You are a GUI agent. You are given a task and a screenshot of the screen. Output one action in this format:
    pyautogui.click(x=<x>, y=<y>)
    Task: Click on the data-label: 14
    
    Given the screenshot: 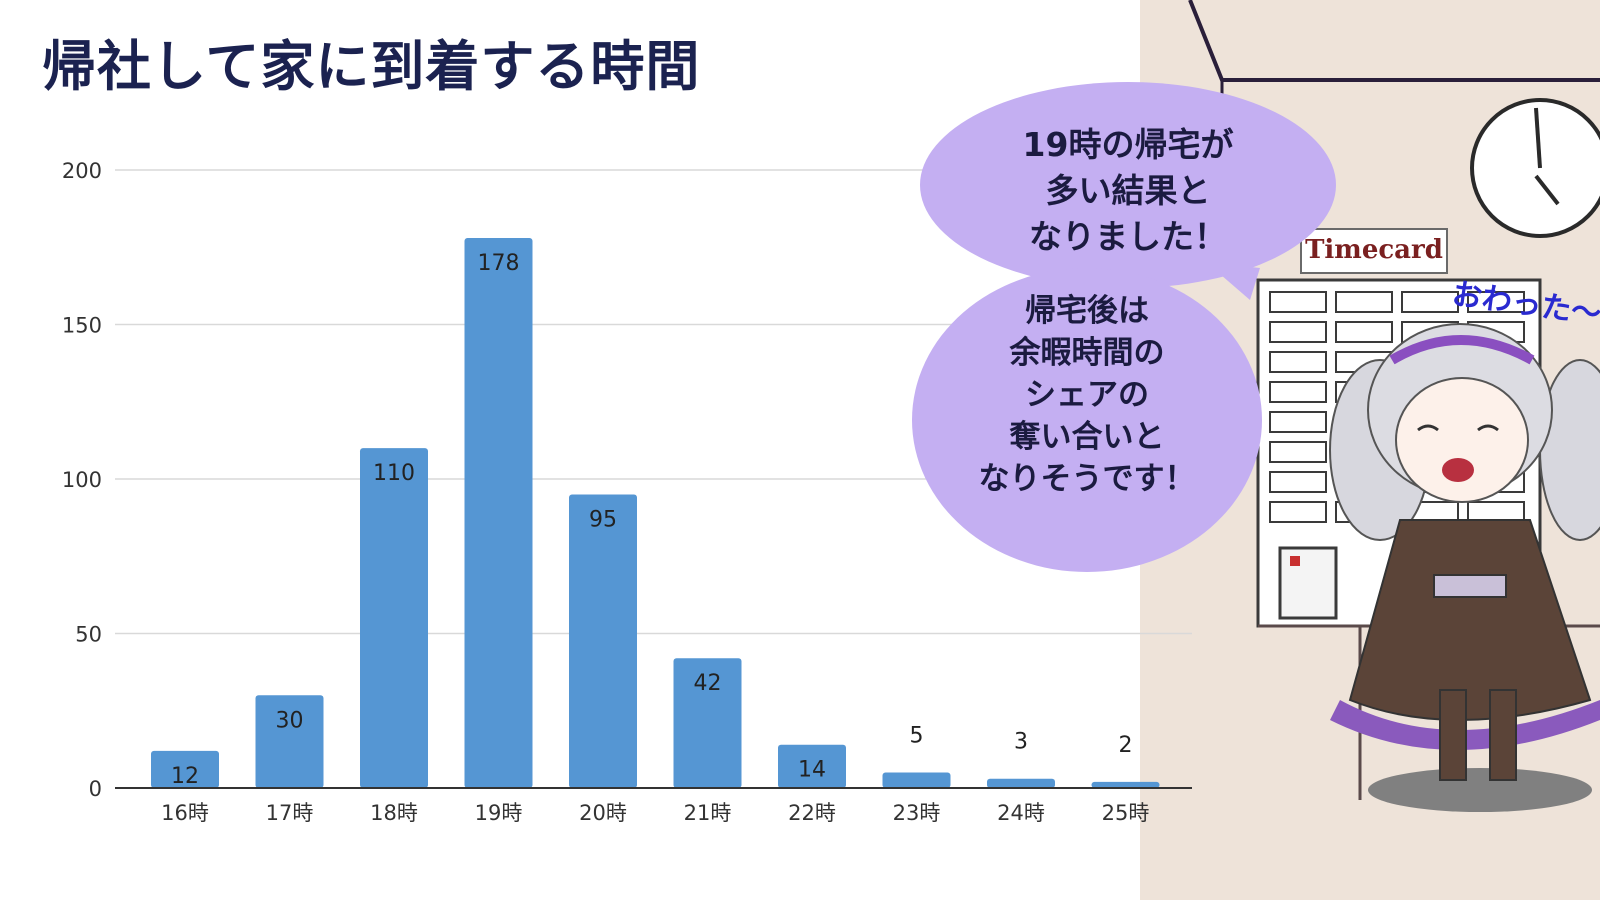 What is the action you would take?
    pyautogui.click(x=812, y=770)
    